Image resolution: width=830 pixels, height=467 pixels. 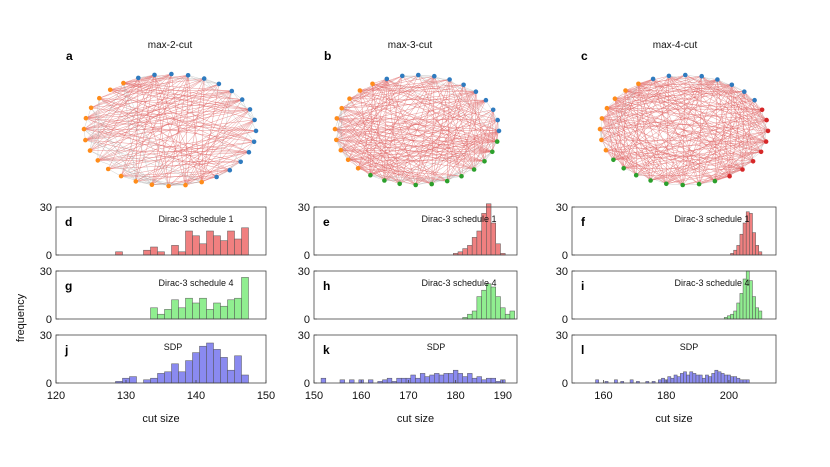 What do you see at coordinates (583, 222) in the screenshot?
I see `panel-letter-f: f` at bounding box center [583, 222].